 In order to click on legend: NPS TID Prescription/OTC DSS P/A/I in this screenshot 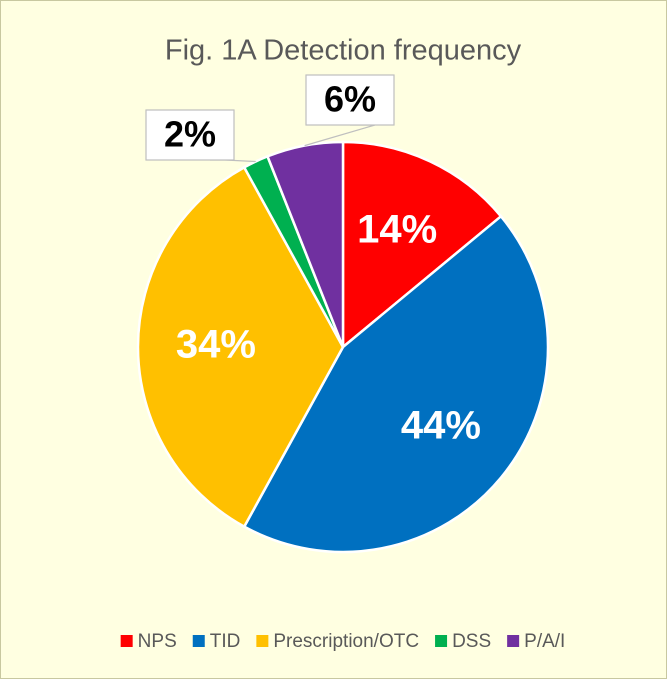, I will do `click(342, 641)`.